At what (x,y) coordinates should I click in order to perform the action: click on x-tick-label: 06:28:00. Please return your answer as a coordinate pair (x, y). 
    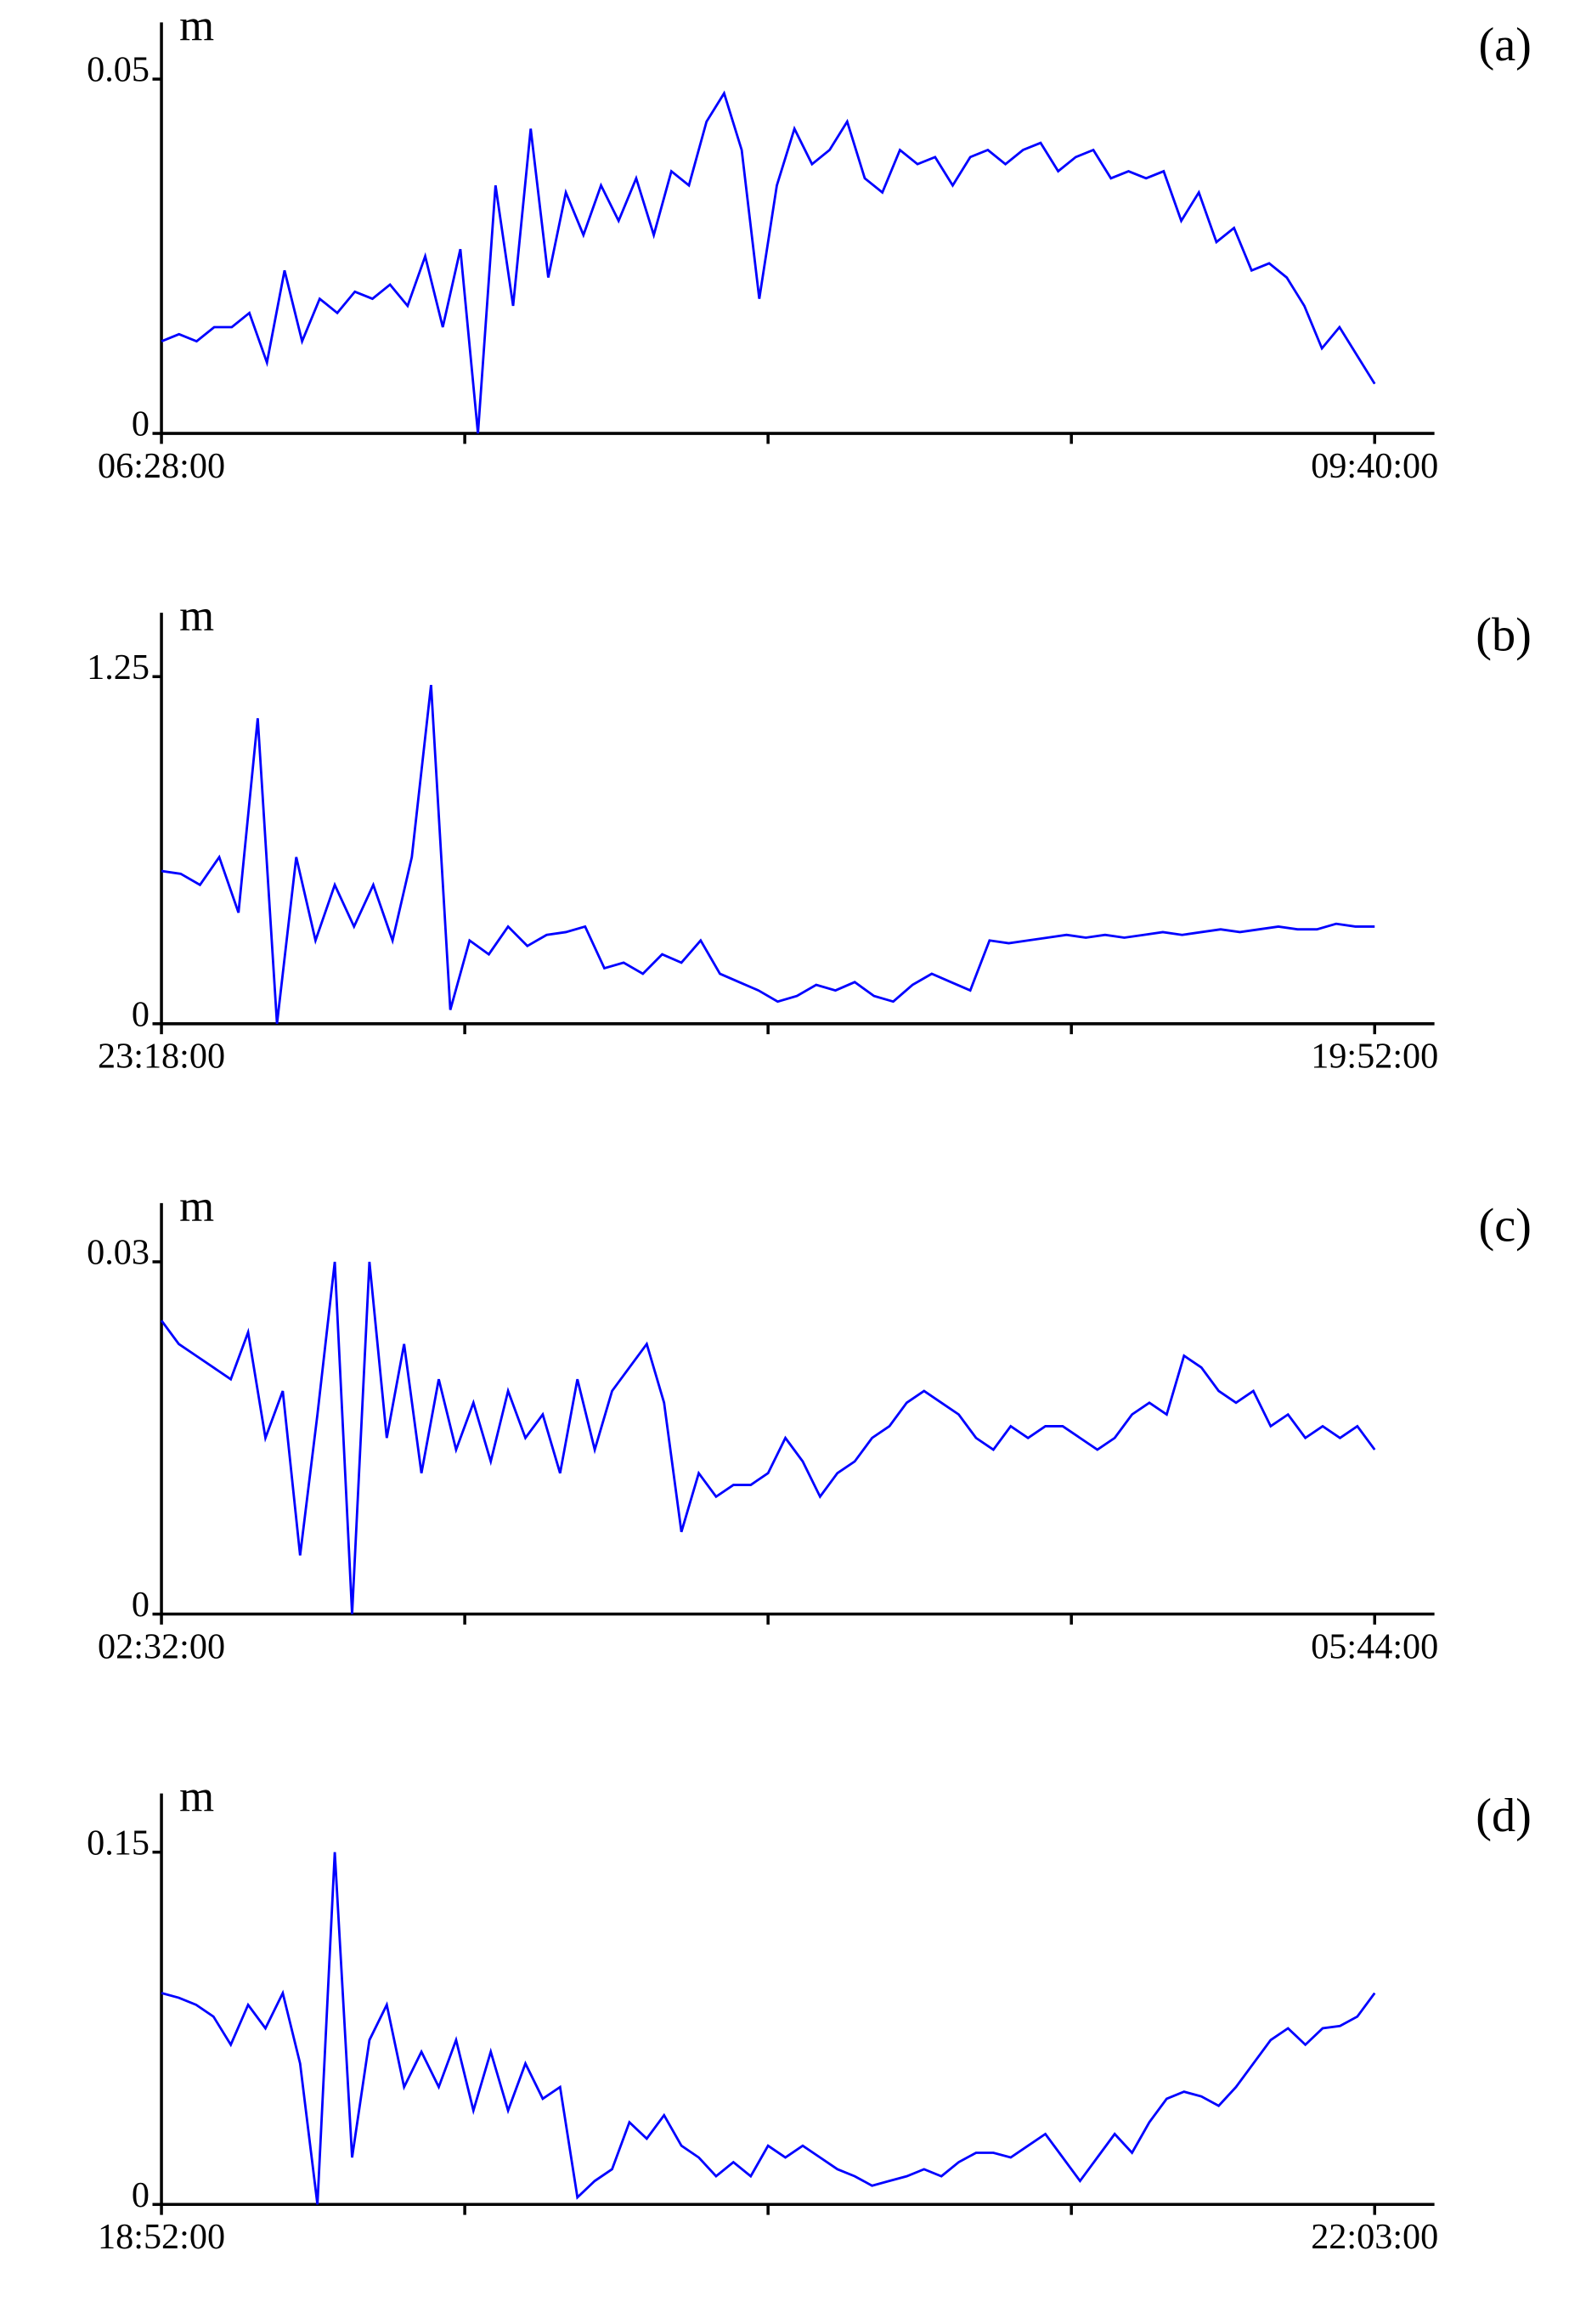
    Looking at the image, I should click on (161, 466).